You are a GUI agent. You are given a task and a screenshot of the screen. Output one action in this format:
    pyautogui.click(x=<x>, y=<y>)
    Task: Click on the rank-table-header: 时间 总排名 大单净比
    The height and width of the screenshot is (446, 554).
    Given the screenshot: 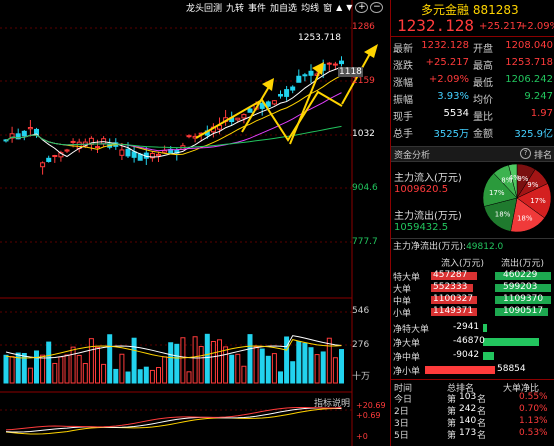 What is the action you would take?
    pyautogui.click(x=472, y=386)
    